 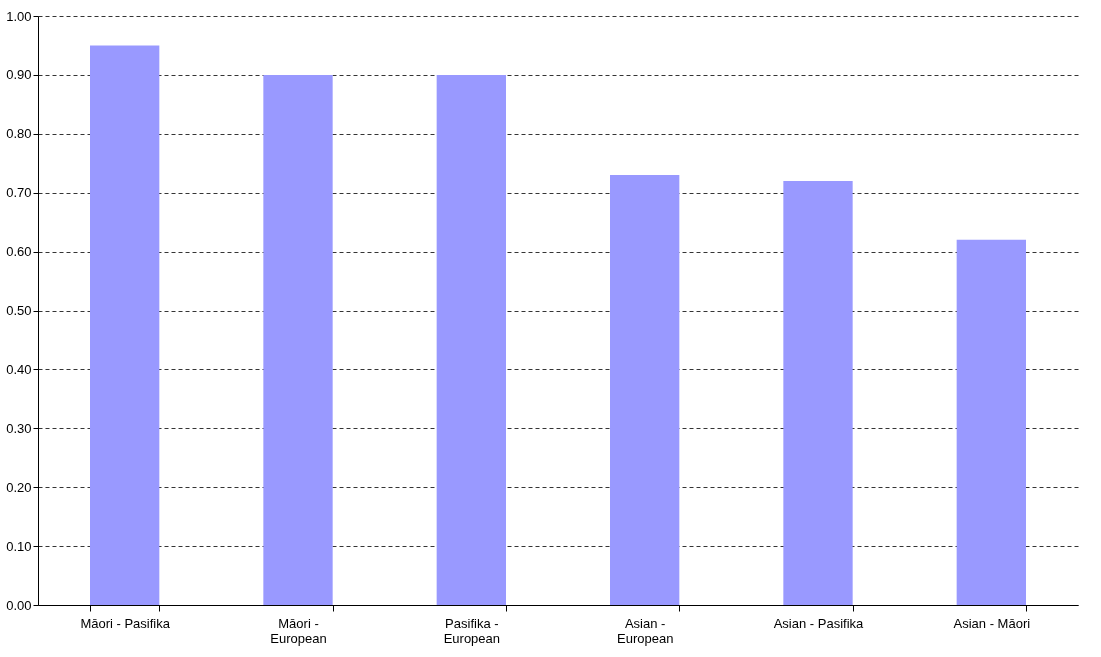 I want to click on x-tick-label: Asian - European, so click(x=645, y=630).